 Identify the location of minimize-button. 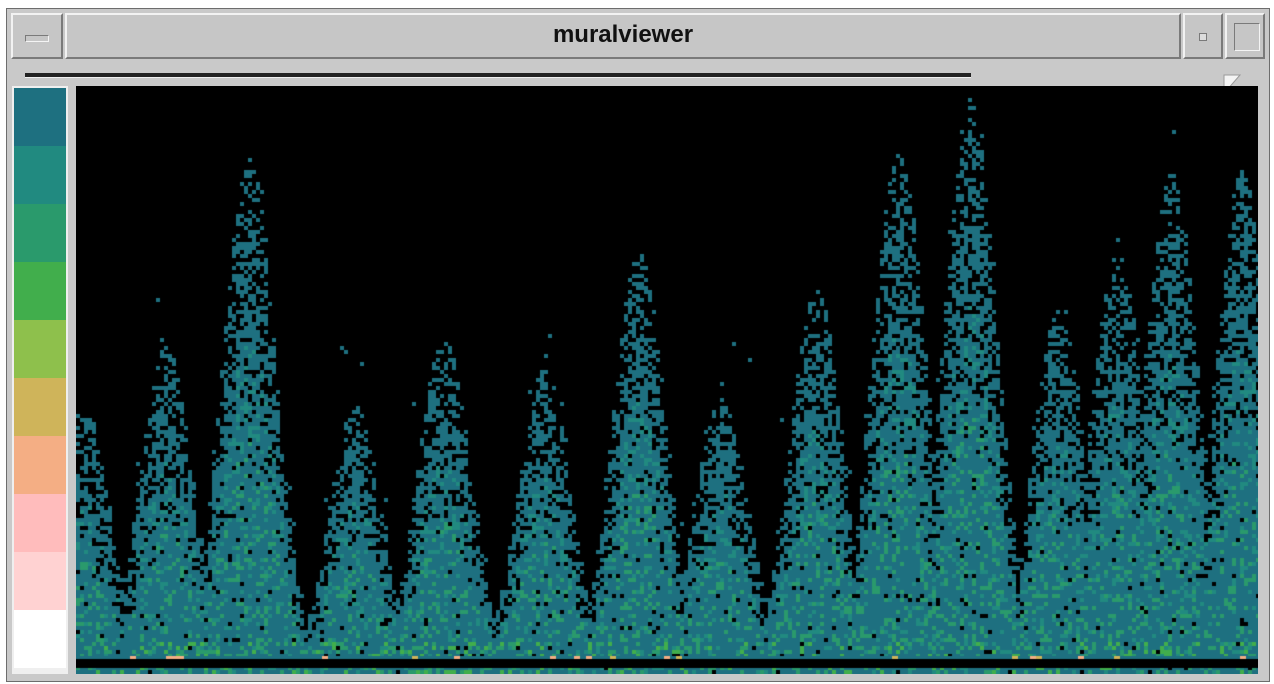
(1203, 36).